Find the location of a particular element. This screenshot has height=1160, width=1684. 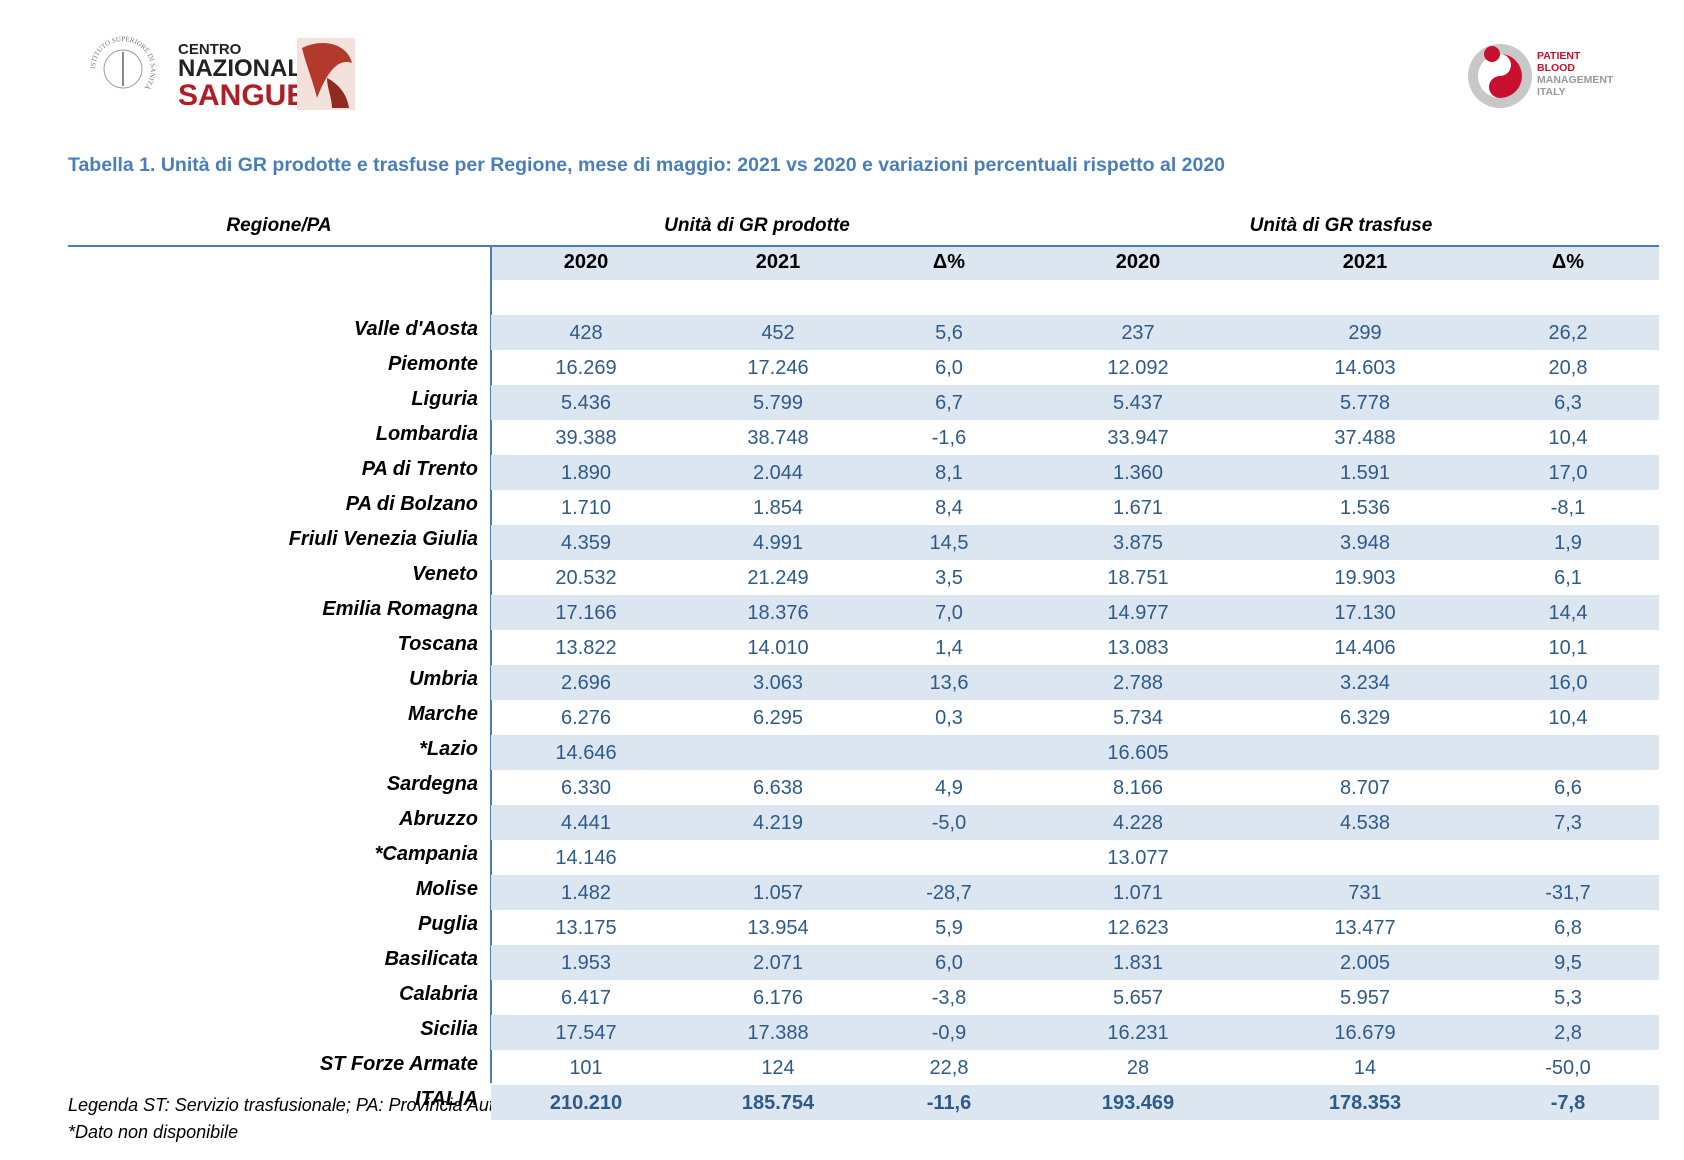

cell: -5,0 is located at coordinates (949, 823).